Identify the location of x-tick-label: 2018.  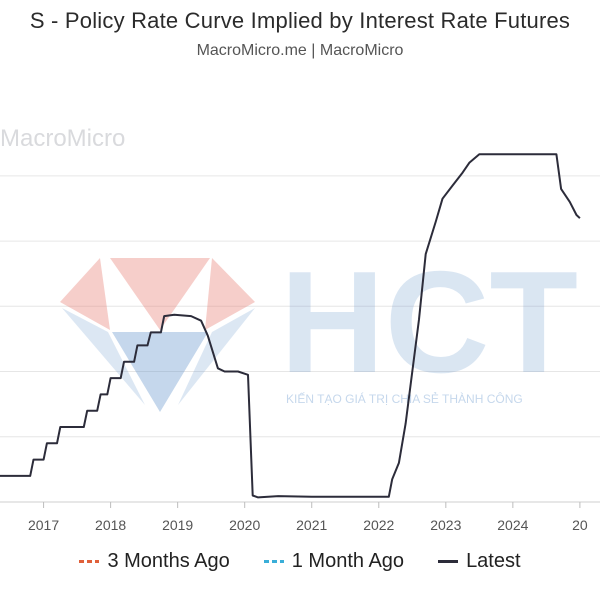
(110, 525).